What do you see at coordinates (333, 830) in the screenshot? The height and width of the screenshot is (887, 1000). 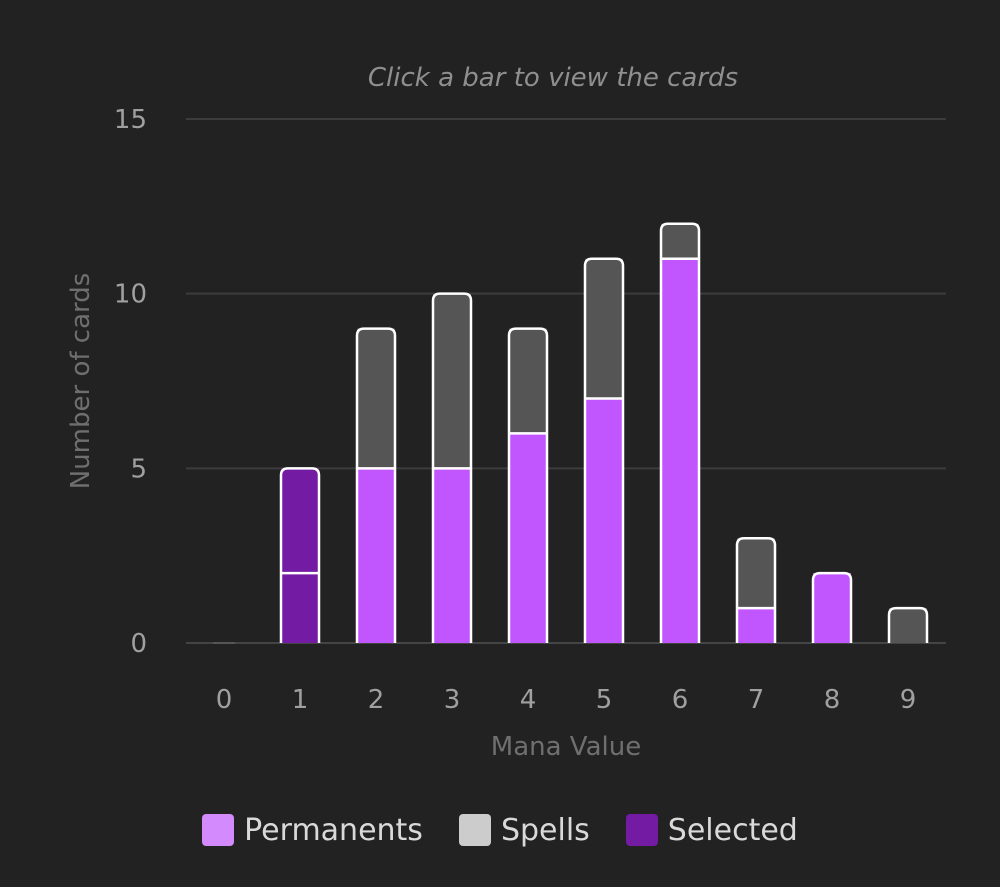 I see `legend-label-permanents: Permanents` at bounding box center [333, 830].